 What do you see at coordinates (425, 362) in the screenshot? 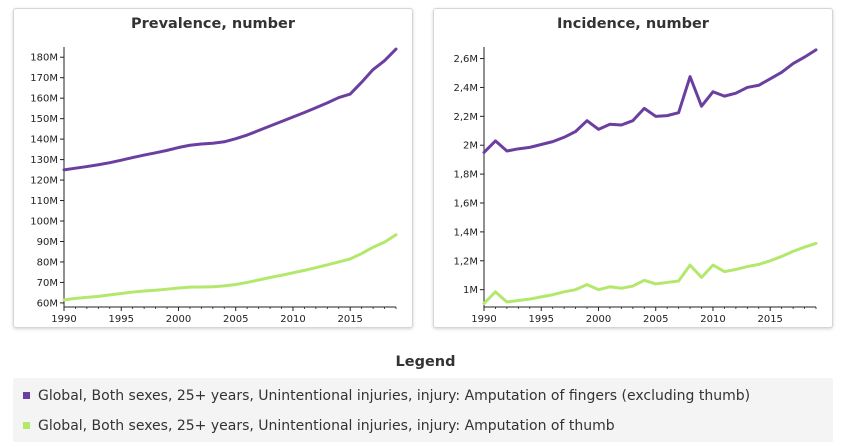
I see `legend-title: Legend` at bounding box center [425, 362].